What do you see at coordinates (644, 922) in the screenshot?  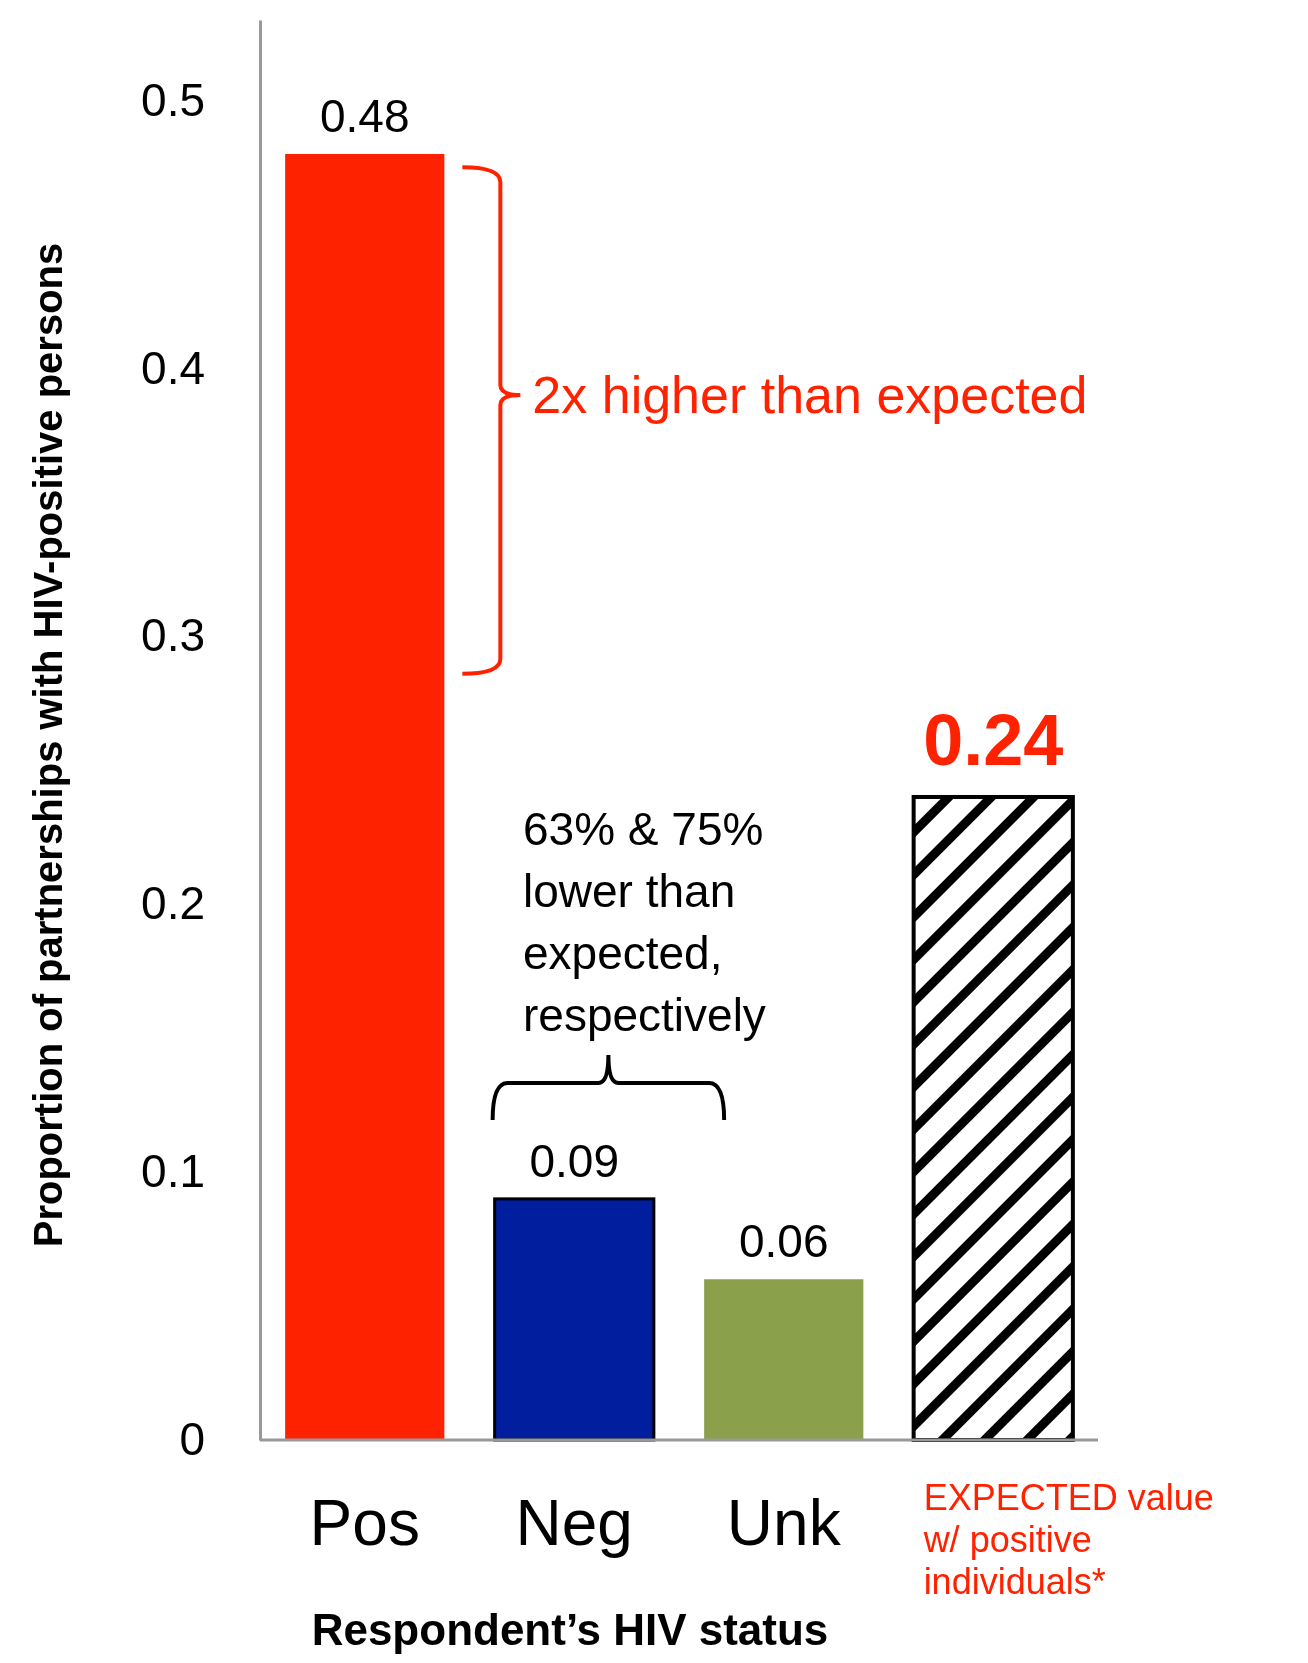 I see `annotation: 63% & 75% lower than expected, respectively` at bounding box center [644, 922].